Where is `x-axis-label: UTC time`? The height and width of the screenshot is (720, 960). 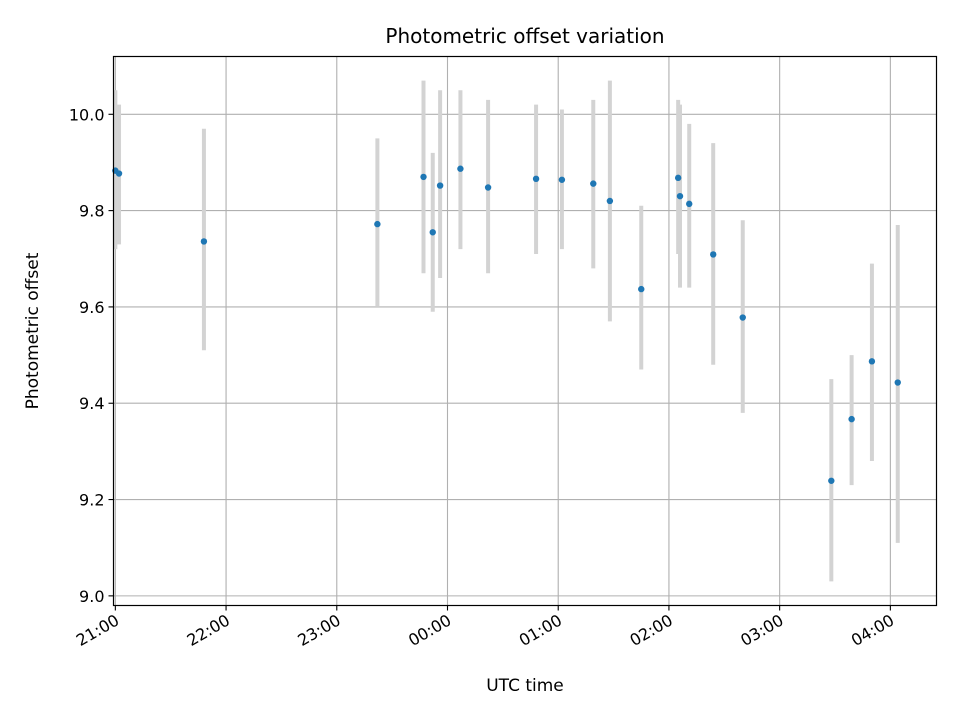 x-axis-label: UTC time is located at coordinates (525, 686).